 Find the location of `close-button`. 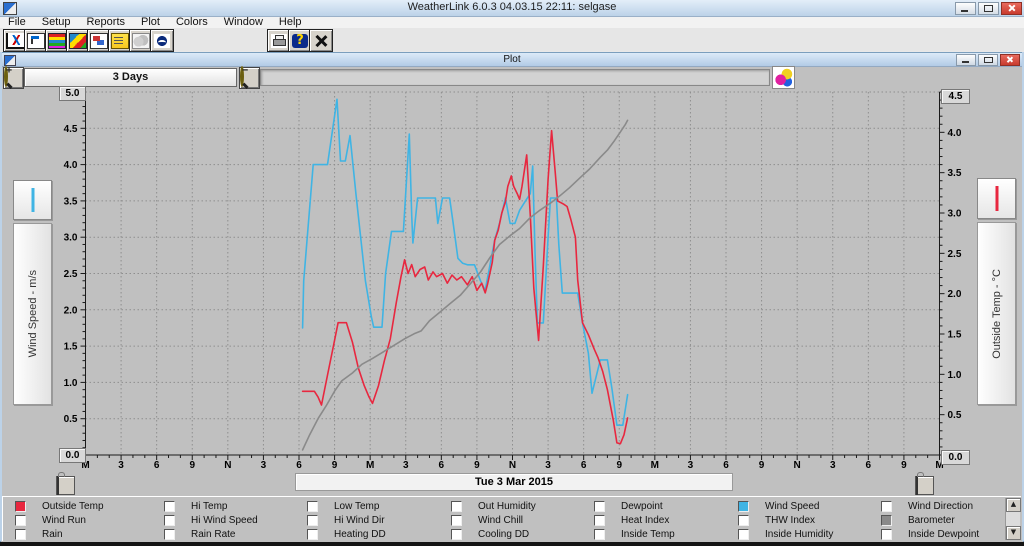

close-button is located at coordinates (1011, 8).